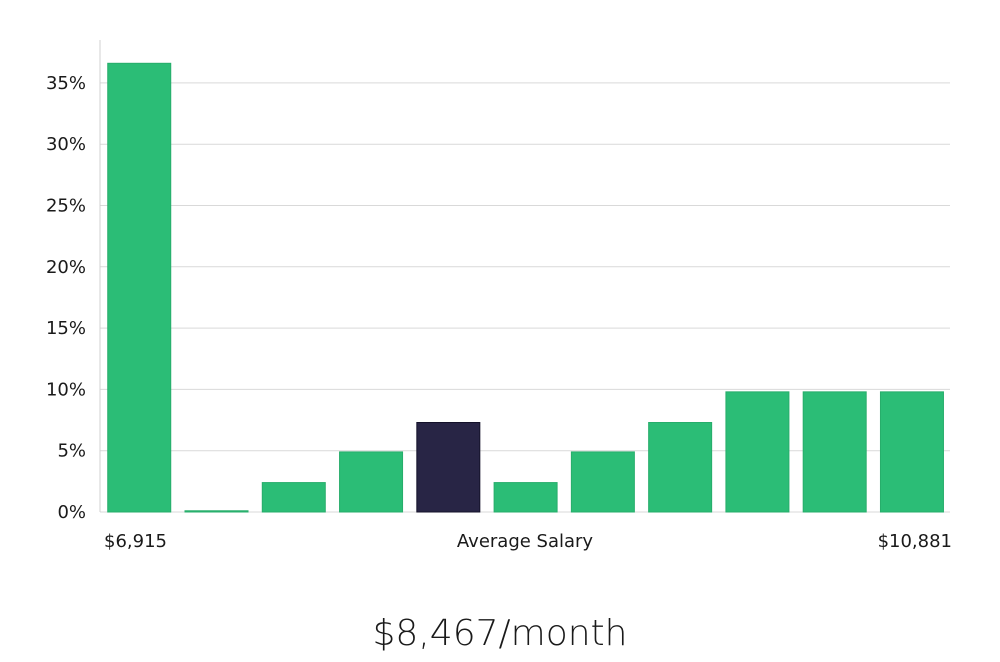 This screenshot has width=1000, height=662. What do you see at coordinates (915, 541) in the screenshot?
I see `x-axis-max-label: $10,881` at bounding box center [915, 541].